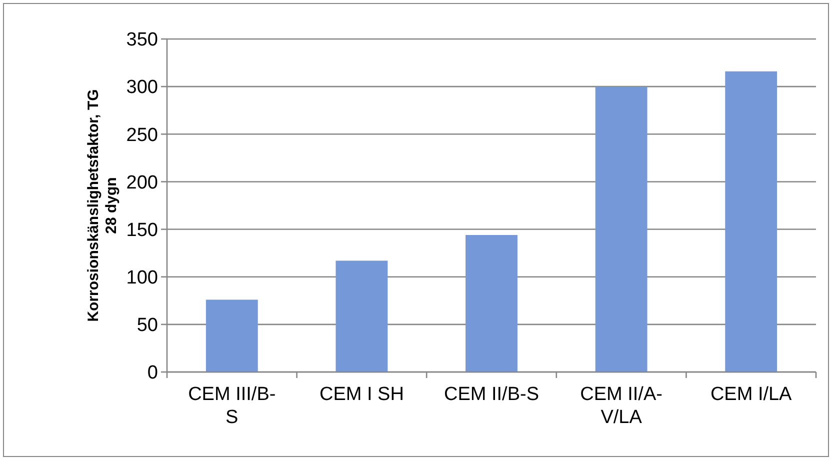  Describe the element at coordinates (142, 135) in the screenshot. I see `y-tick-label: 250` at that location.